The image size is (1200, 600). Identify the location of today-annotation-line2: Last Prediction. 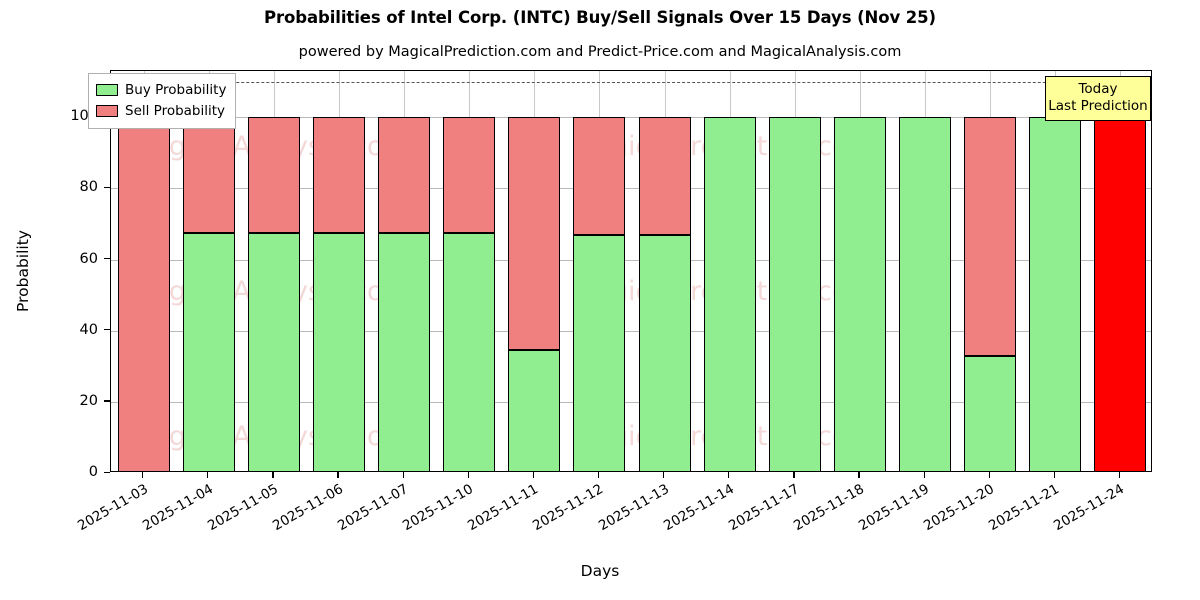
(1098, 105).